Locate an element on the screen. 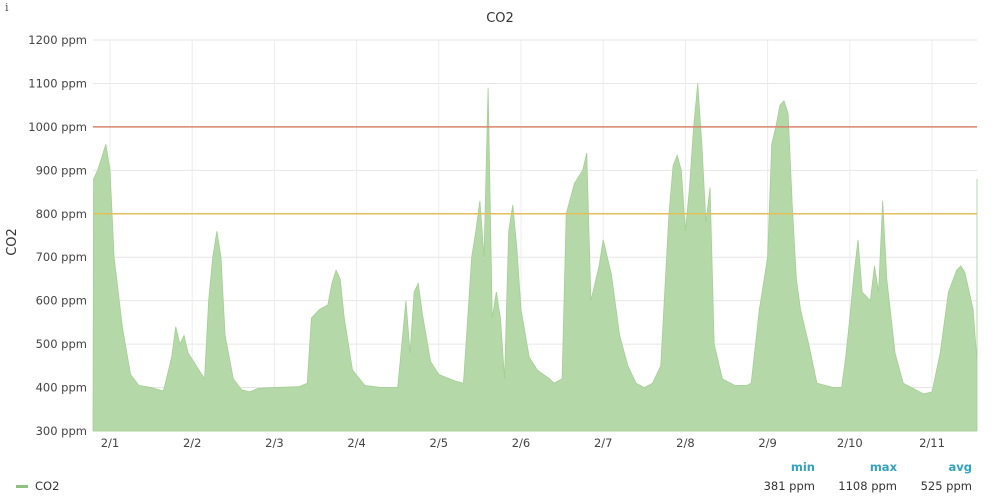  y-tick-label: 1200 ppm is located at coordinates (57, 40).